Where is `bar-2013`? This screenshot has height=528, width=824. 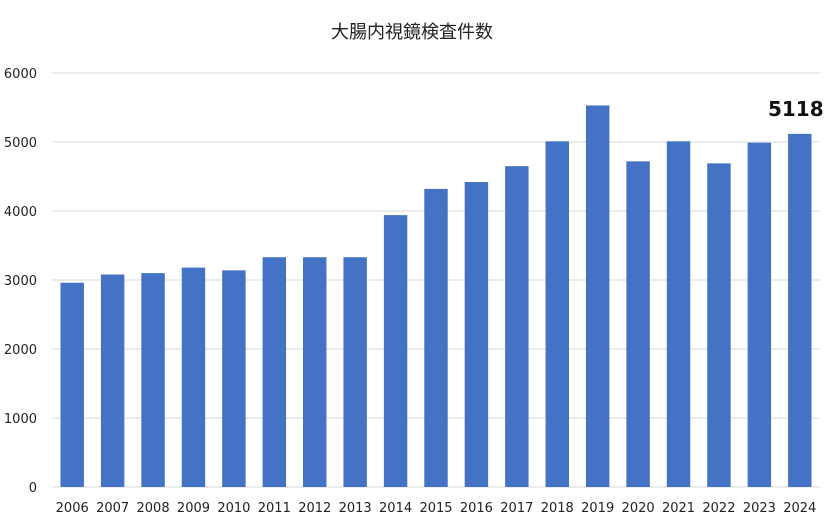 bar-2013 is located at coordinates (355, 372).